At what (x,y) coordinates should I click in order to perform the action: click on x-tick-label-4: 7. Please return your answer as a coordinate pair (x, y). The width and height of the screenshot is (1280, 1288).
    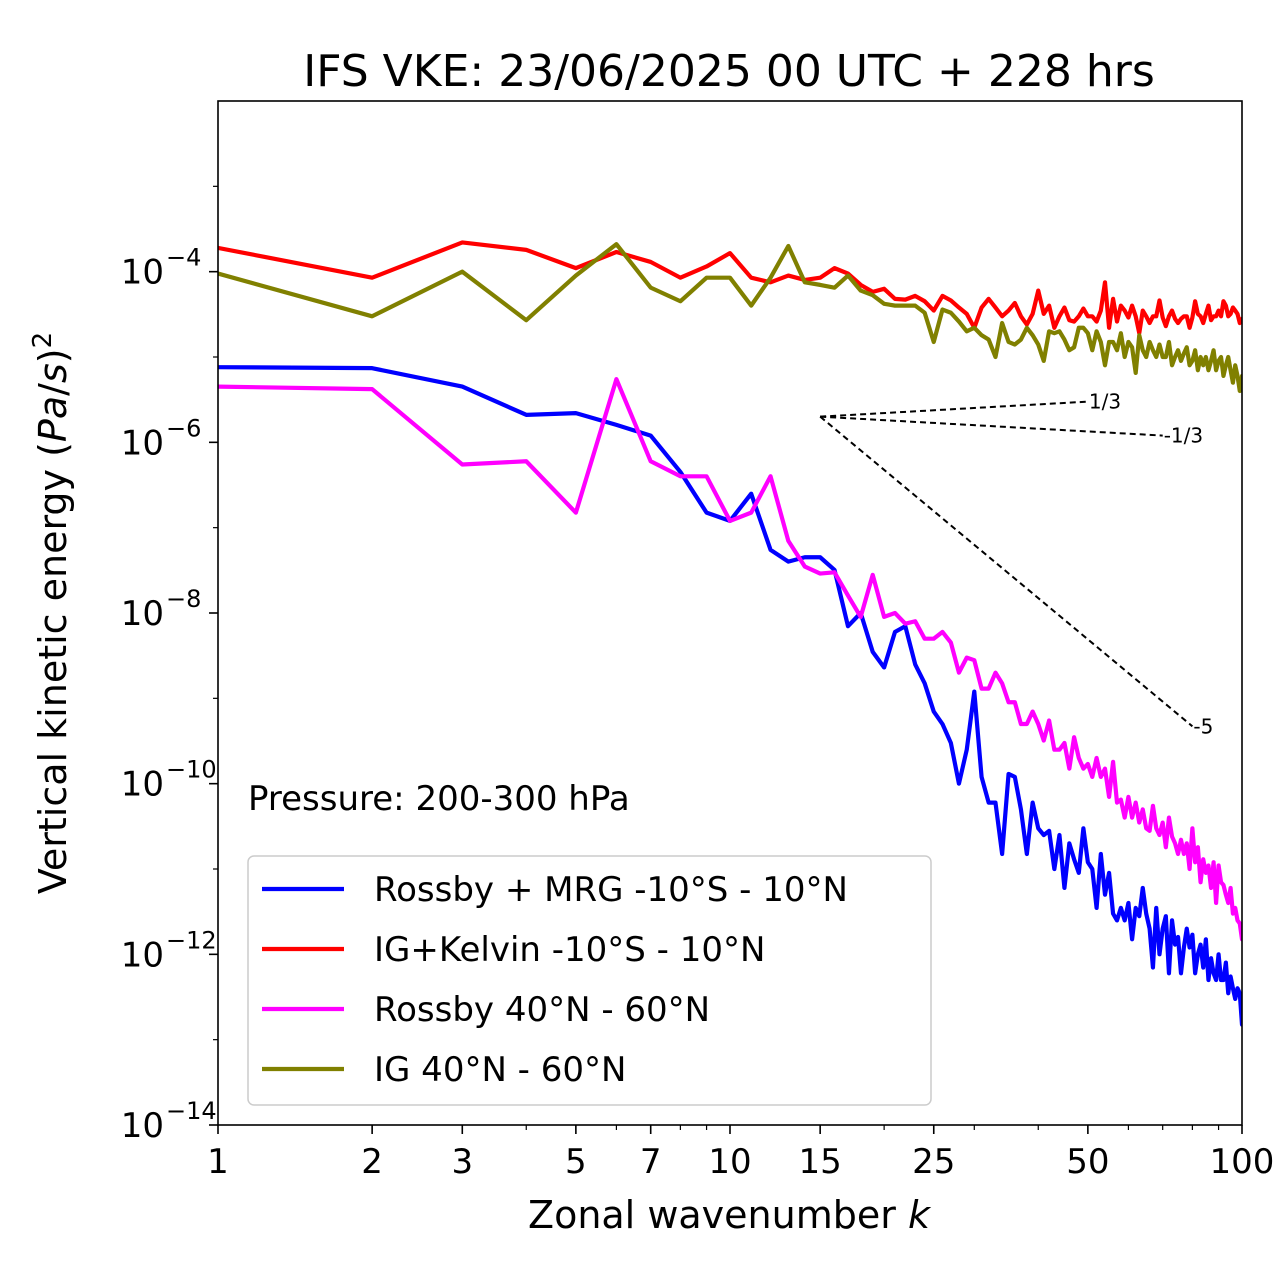
    Looking at the image, I should click on (651, 1162).